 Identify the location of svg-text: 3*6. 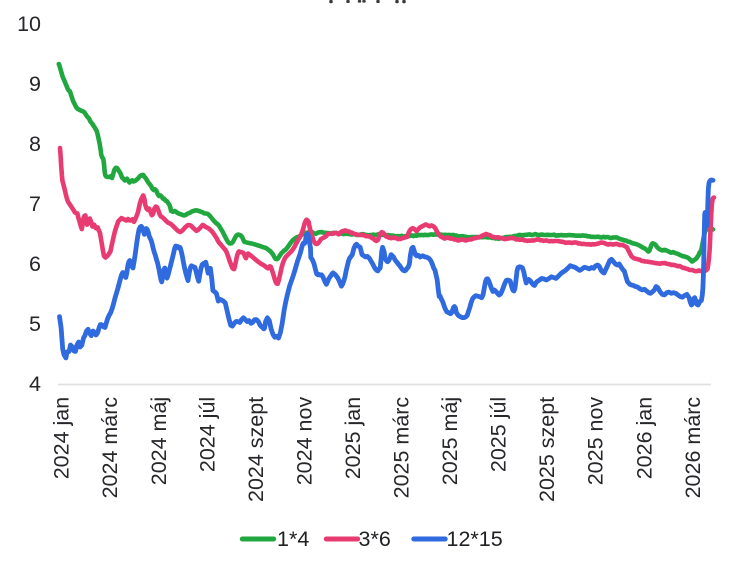
(375, 539).